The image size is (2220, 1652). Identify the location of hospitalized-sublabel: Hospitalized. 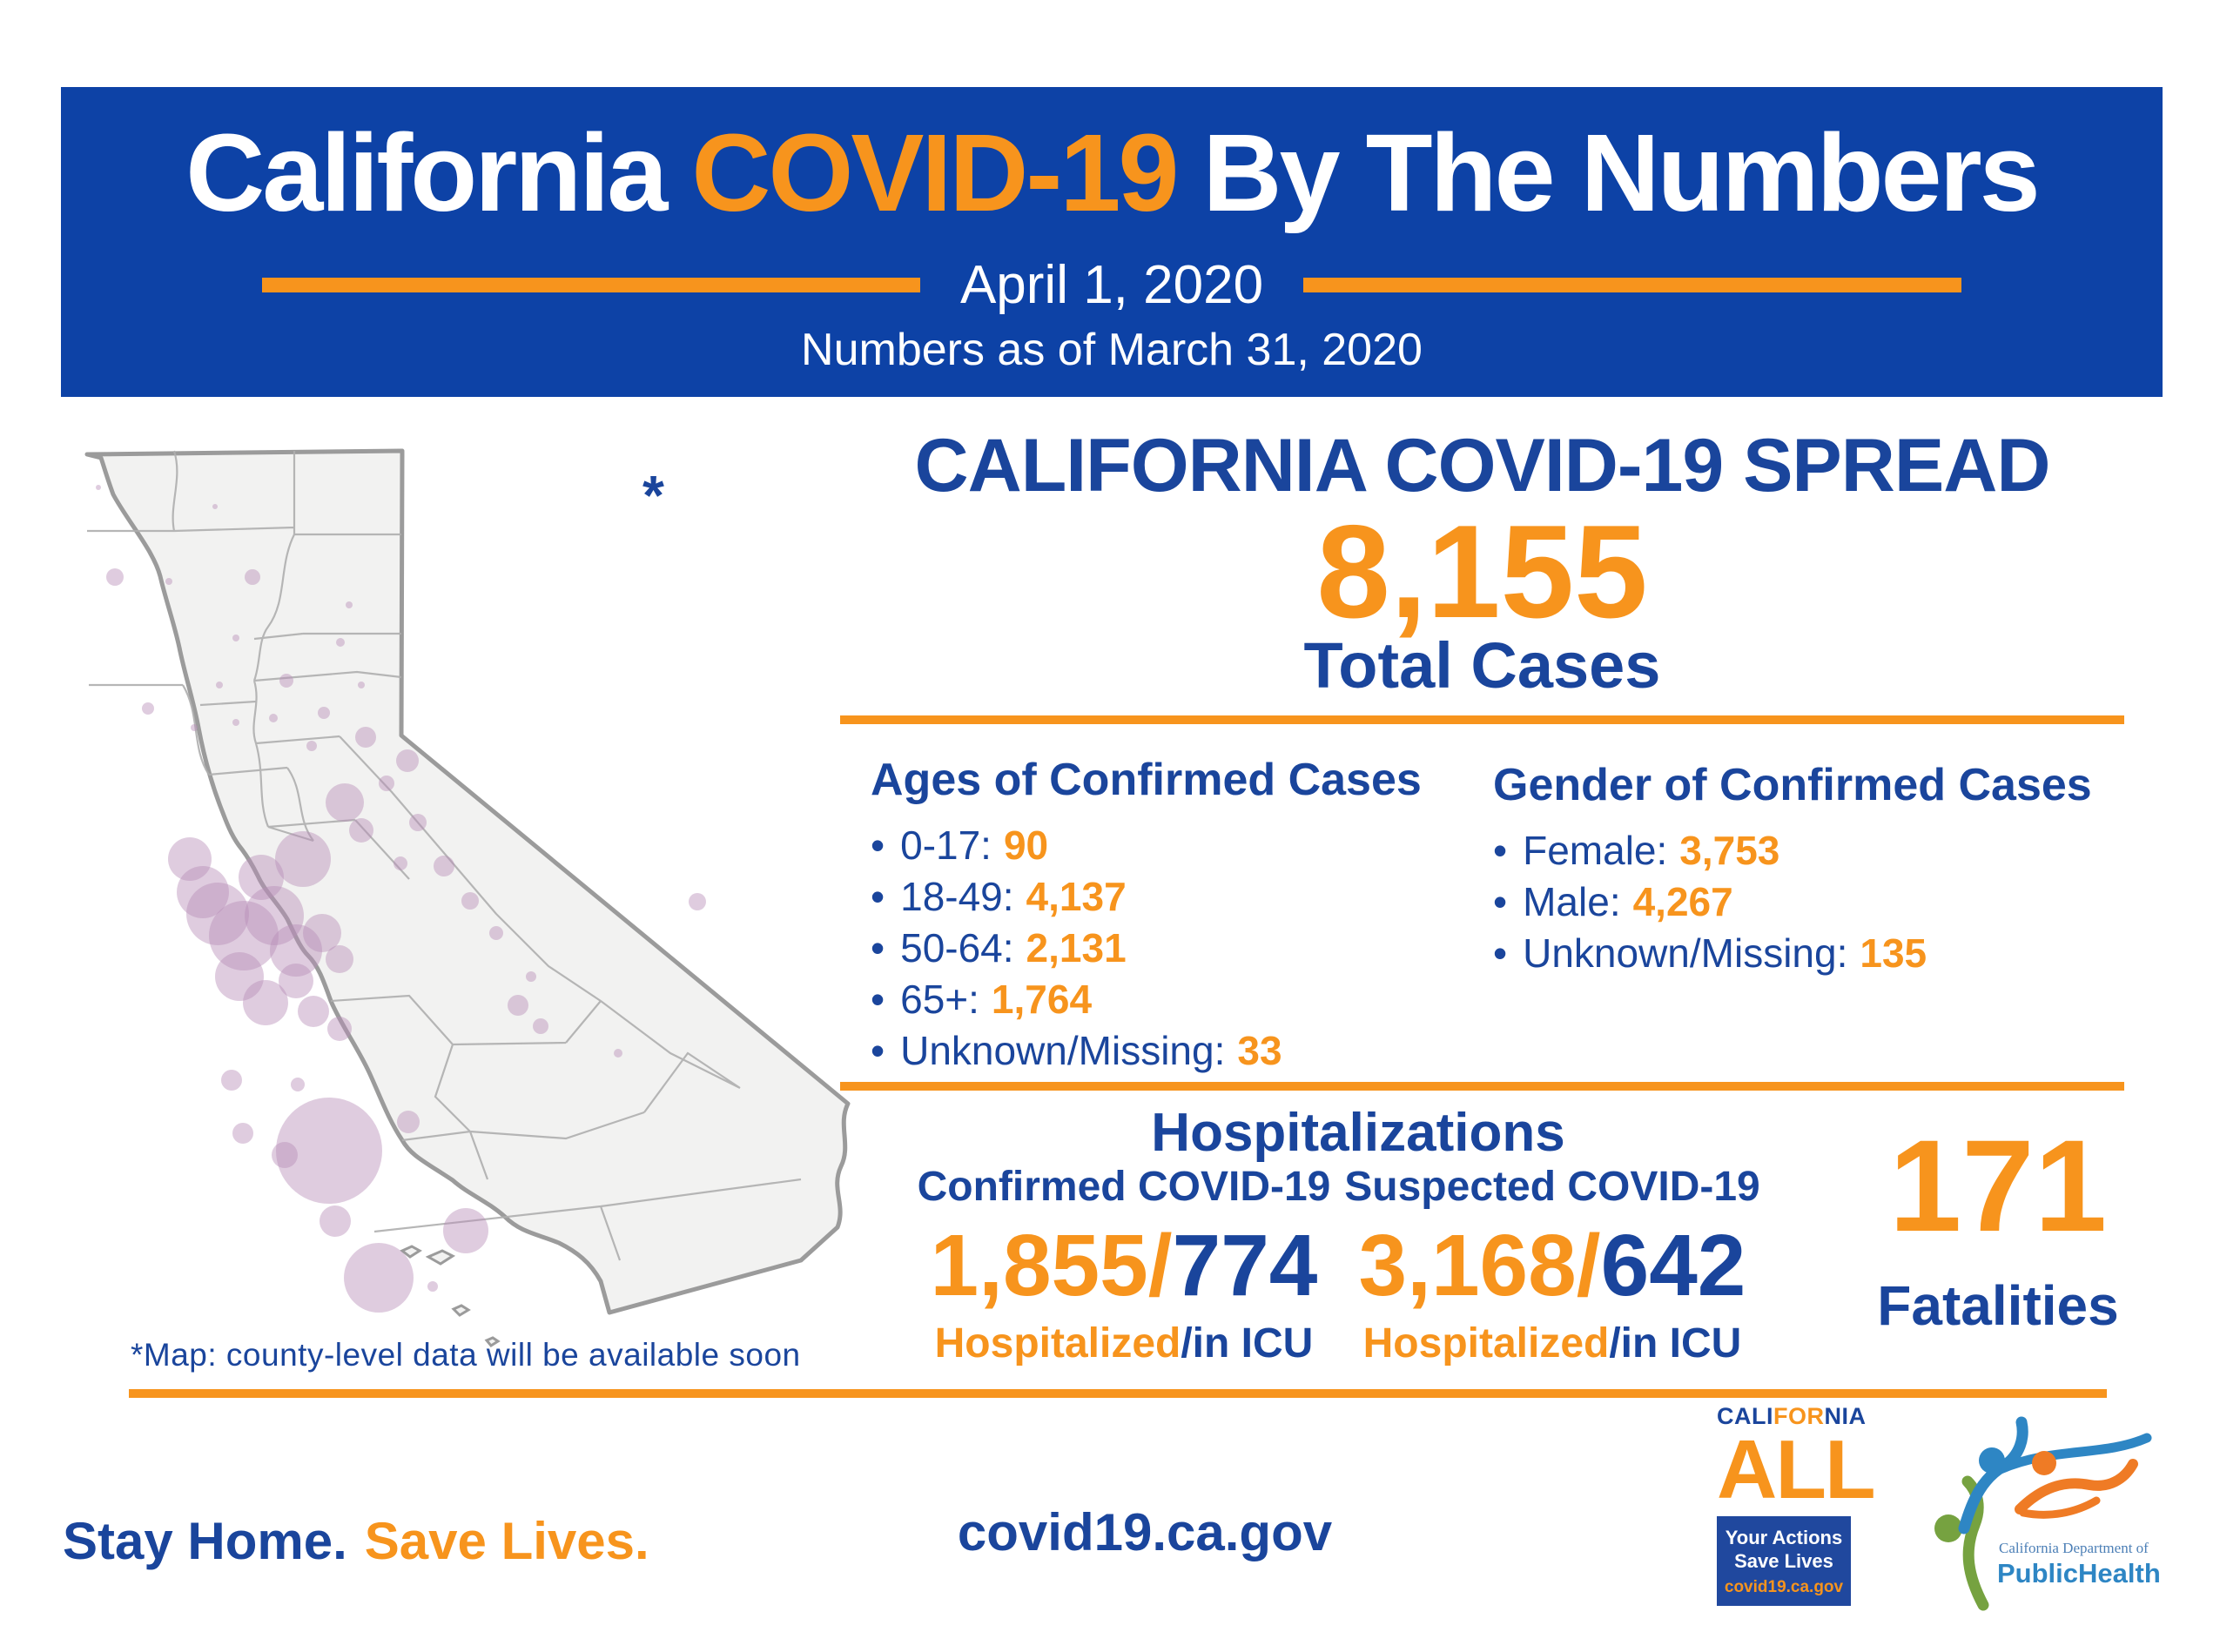
(1057, 1344).